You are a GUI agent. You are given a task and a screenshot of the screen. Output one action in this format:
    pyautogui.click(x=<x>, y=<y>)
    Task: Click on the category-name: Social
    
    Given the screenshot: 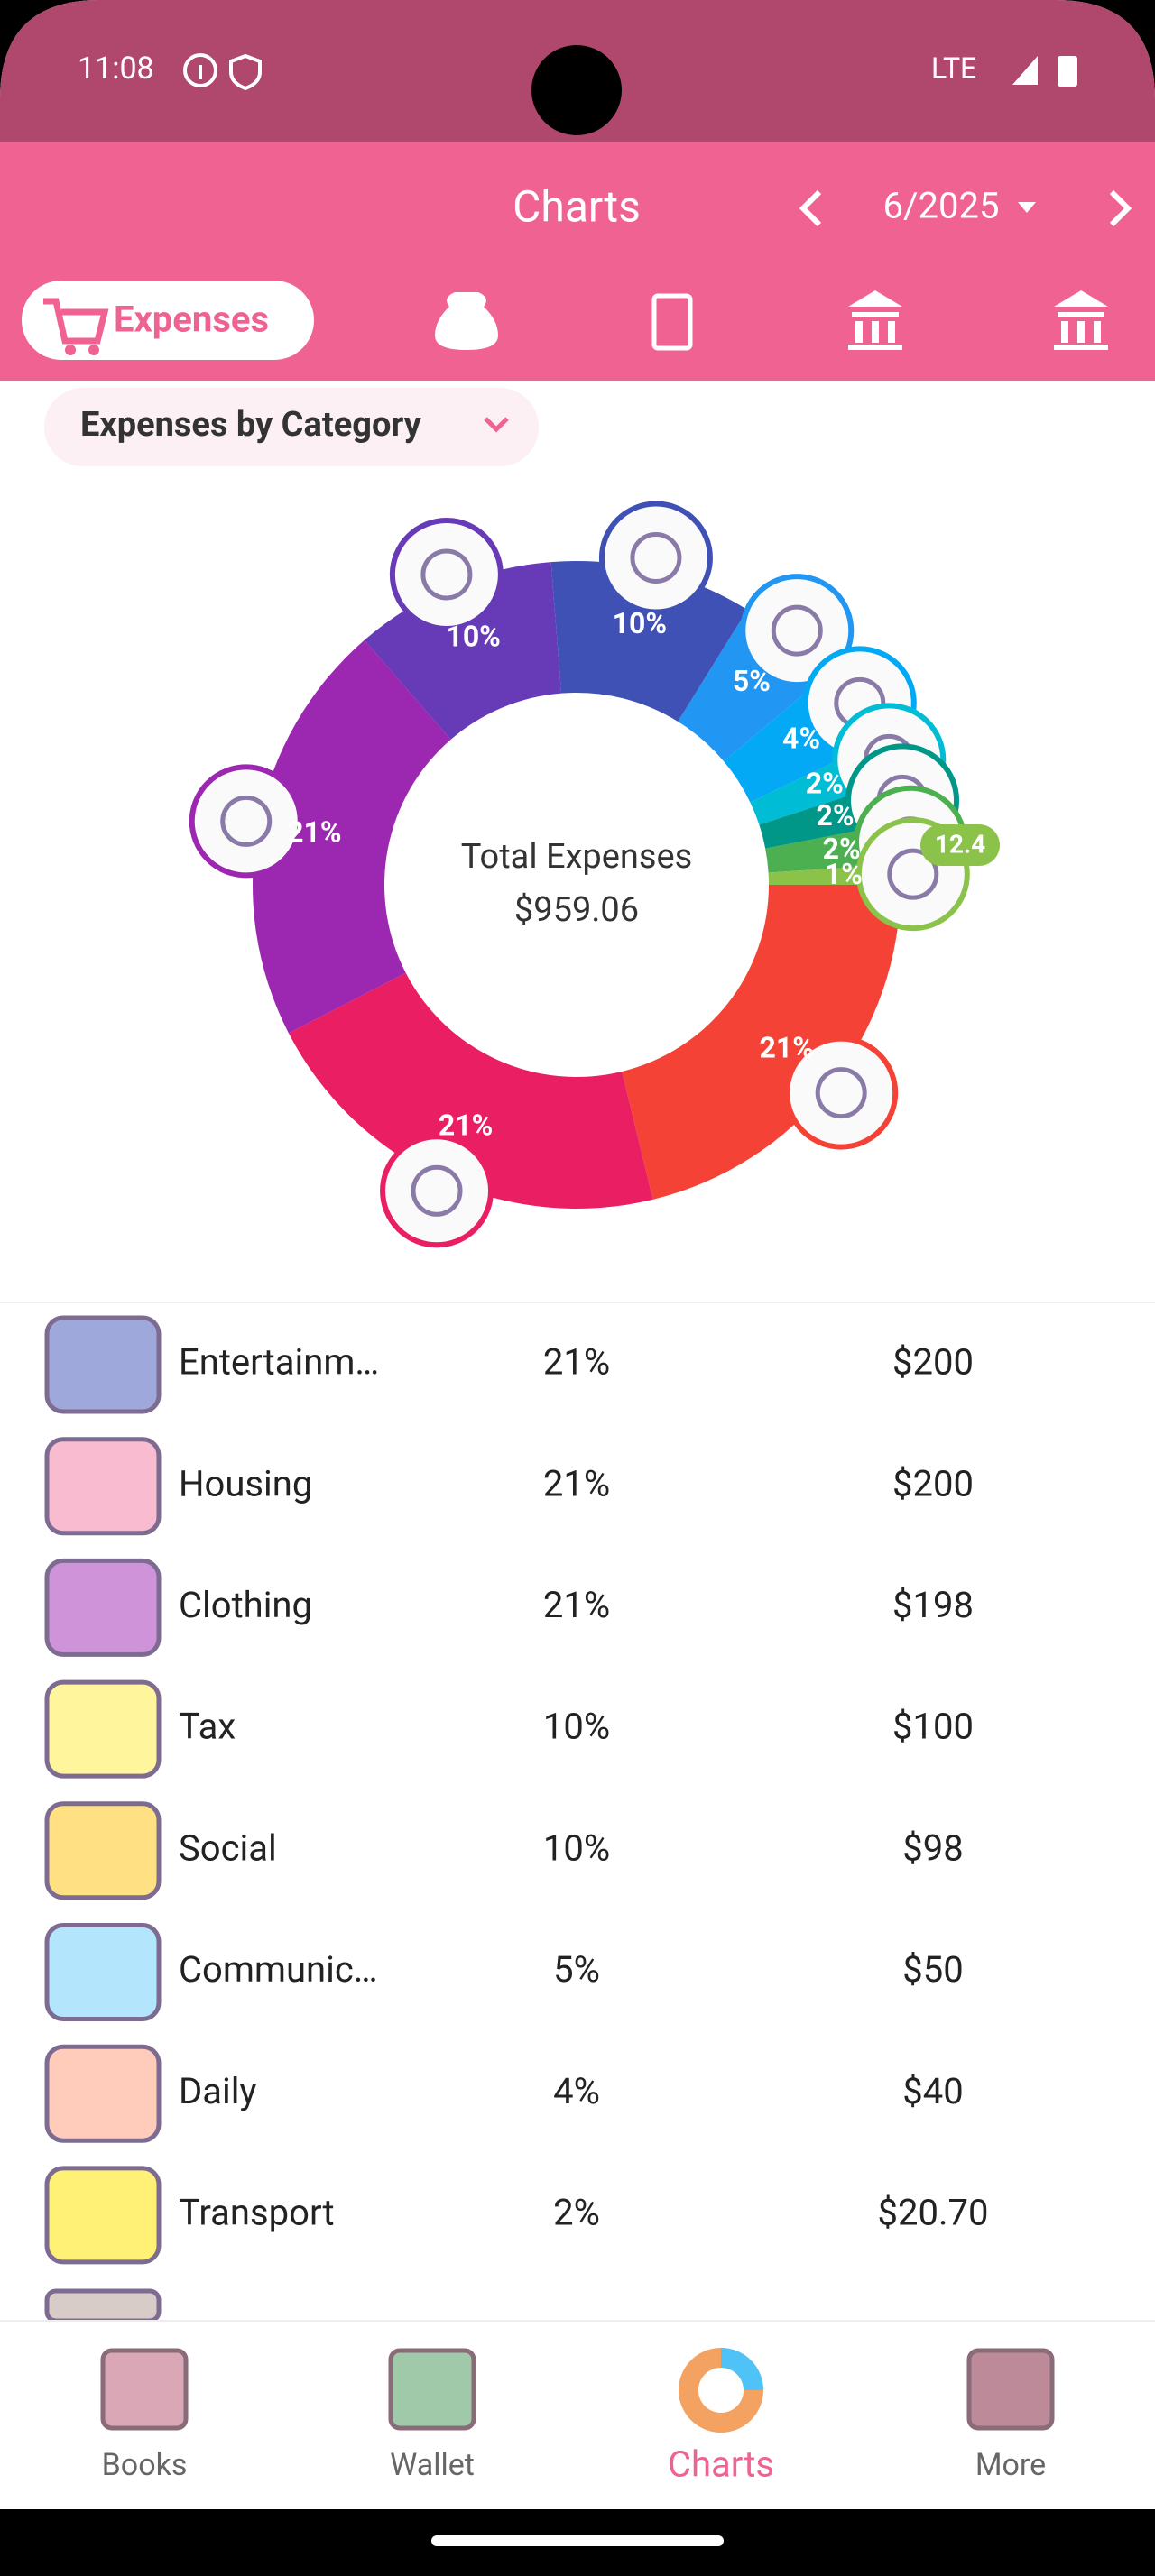 What is the action you would take?
    pyautogui.click(x=228, y=1848)
    